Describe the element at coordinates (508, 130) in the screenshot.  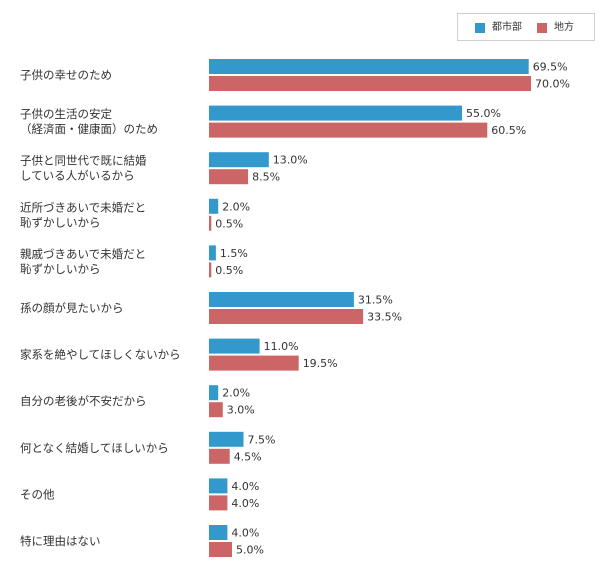
I see `value-label-series-2-2: 60.5%` at that location.